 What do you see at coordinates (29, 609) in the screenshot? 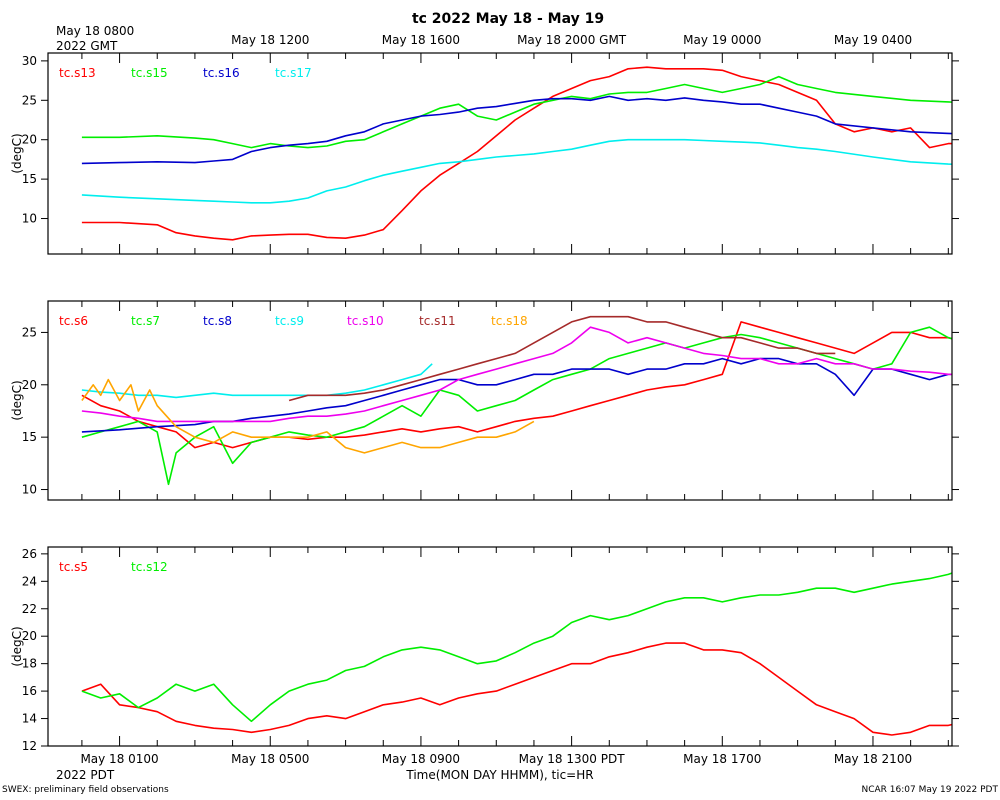
I see `y-tick-label: 22` at bounding box center [29, 609].